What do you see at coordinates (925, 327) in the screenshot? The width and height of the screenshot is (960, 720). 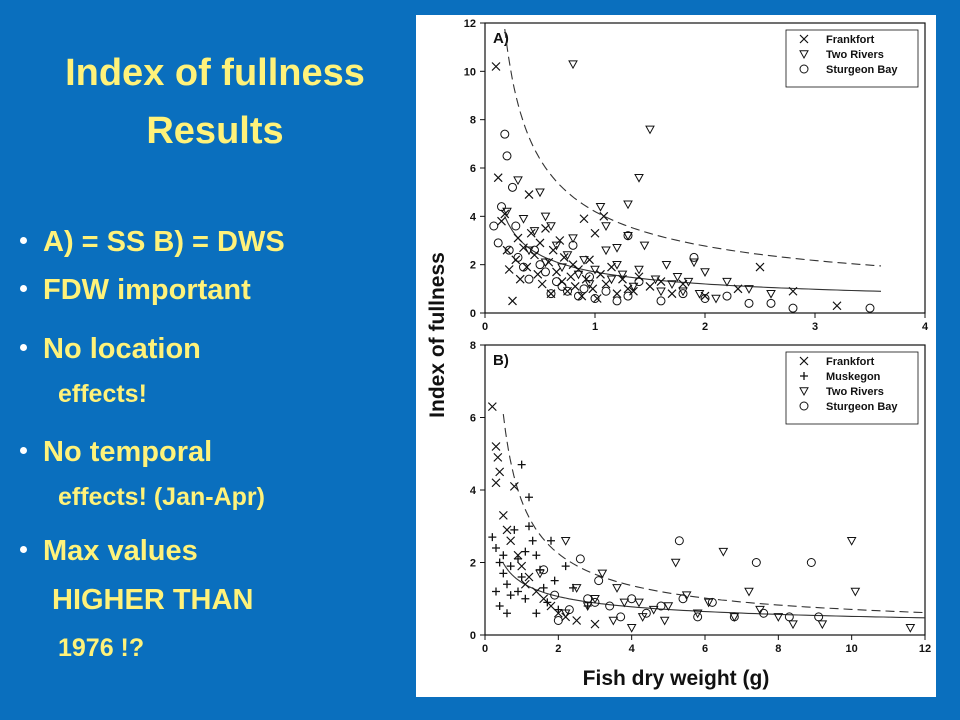 I see `x-tick-label: 4` at bounding box center [925, 327].